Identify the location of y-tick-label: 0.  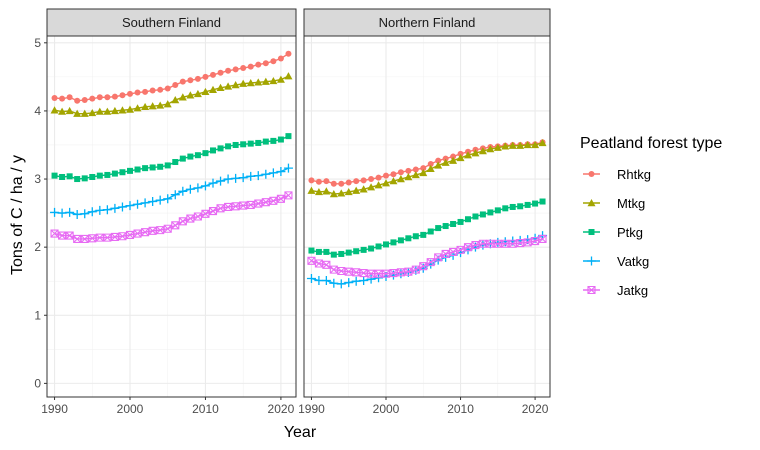
(37, 383).